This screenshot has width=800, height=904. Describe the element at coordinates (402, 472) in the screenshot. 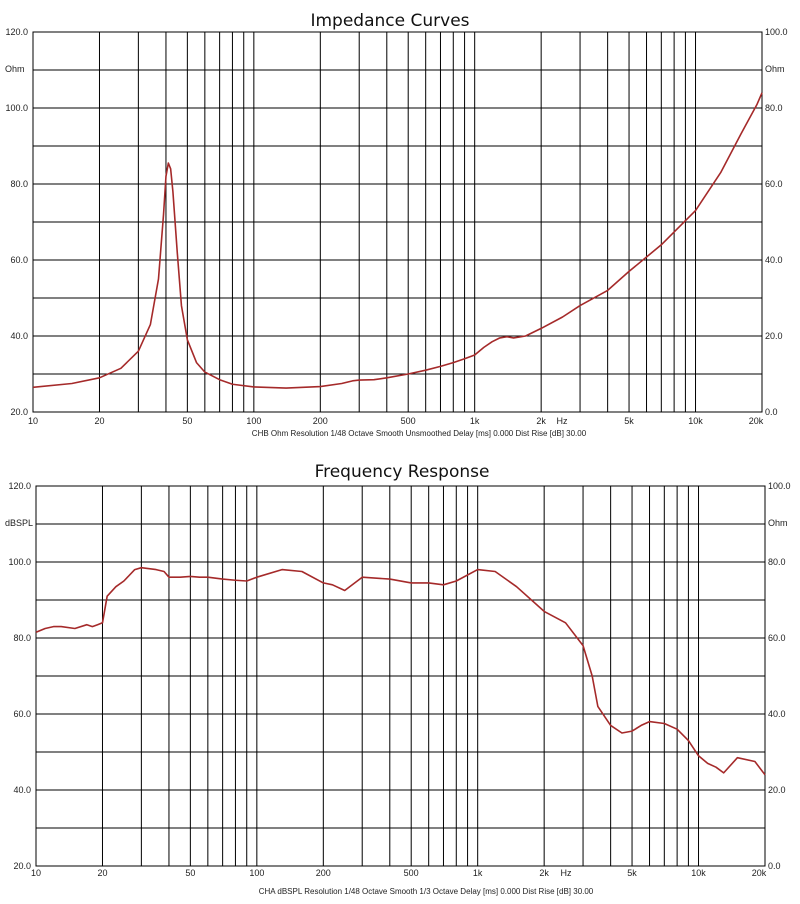

I see `frequency-response-title: Frequency Response` at that location.